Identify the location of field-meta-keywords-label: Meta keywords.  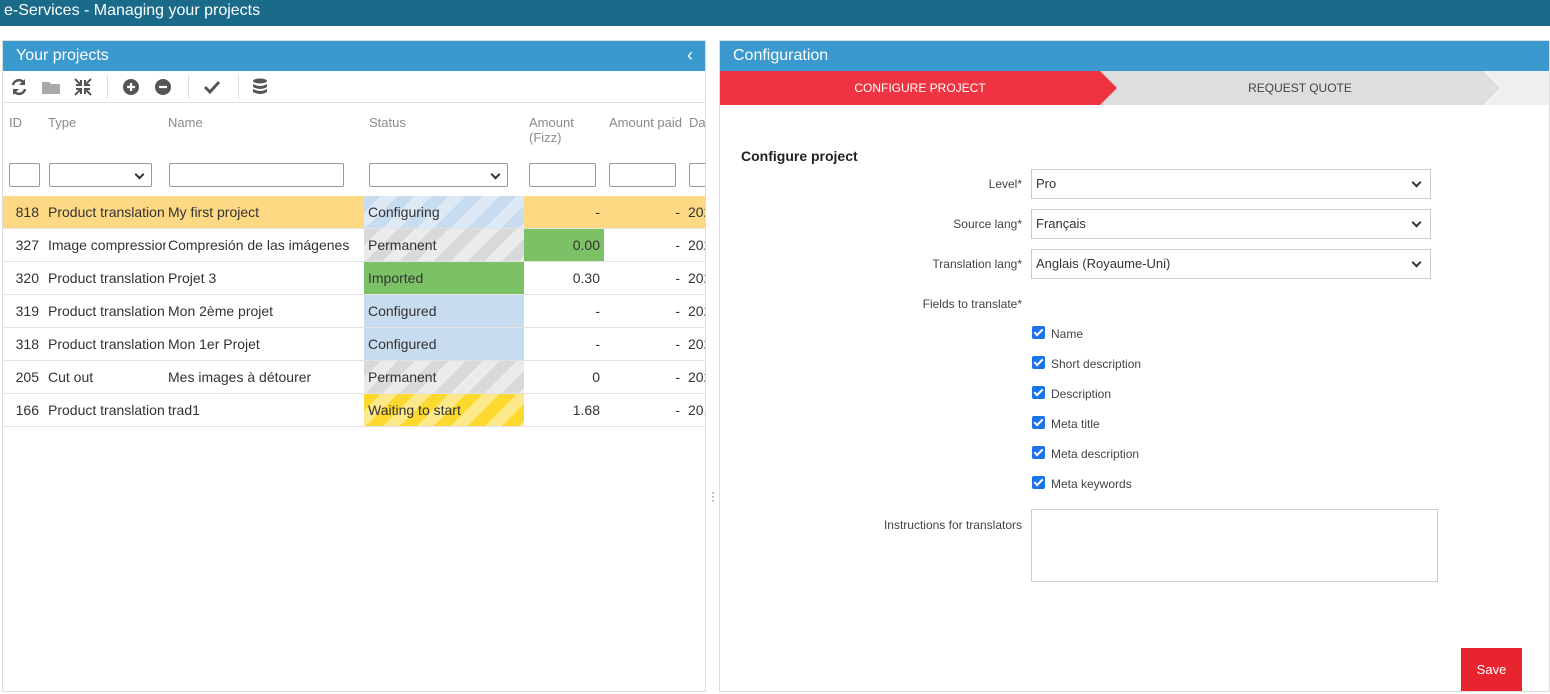
(1091, 484).